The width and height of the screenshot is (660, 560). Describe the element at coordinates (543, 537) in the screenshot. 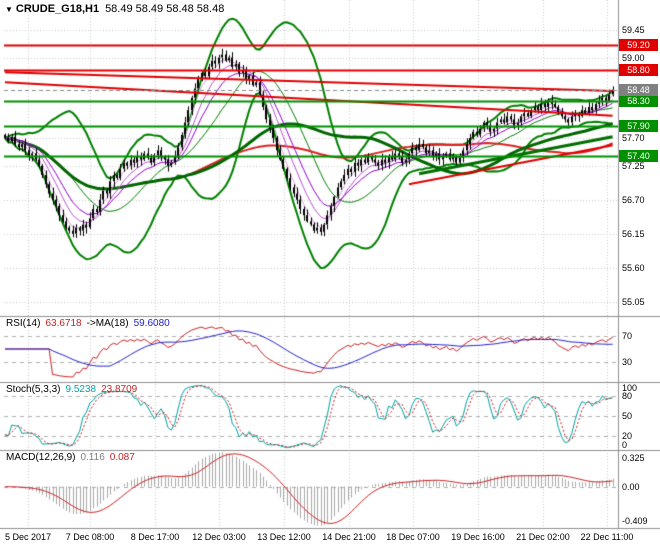

I see `time-axis-label: 21 Dec 02:00` at that location.